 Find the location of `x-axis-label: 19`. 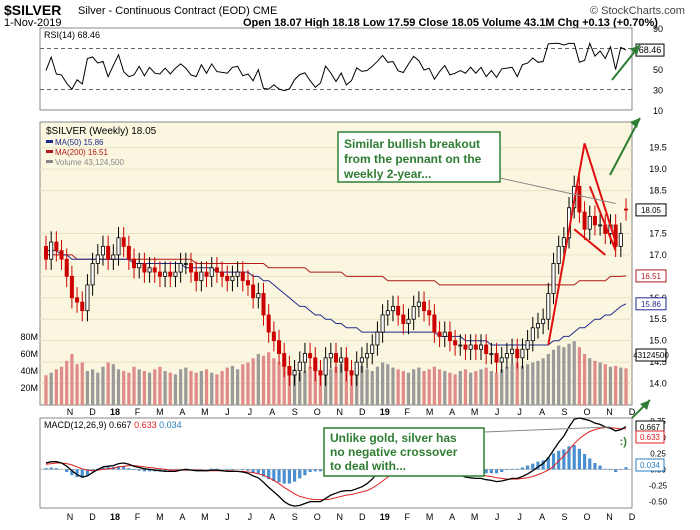

x-axis-label: 19 is located at coordinates (385, 412).